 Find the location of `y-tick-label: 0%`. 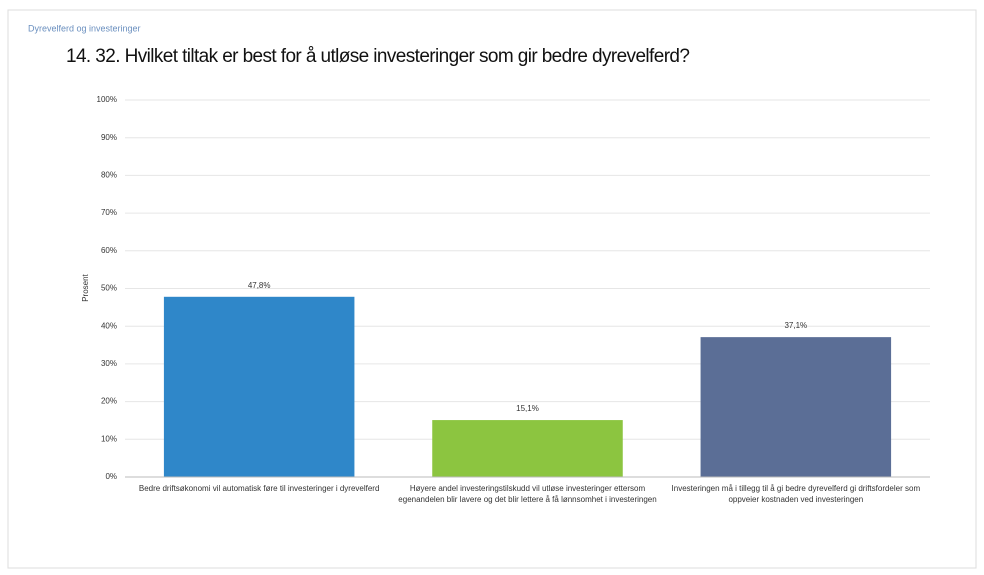

y-tick-label: 0% is located at coordinates (111, 476).